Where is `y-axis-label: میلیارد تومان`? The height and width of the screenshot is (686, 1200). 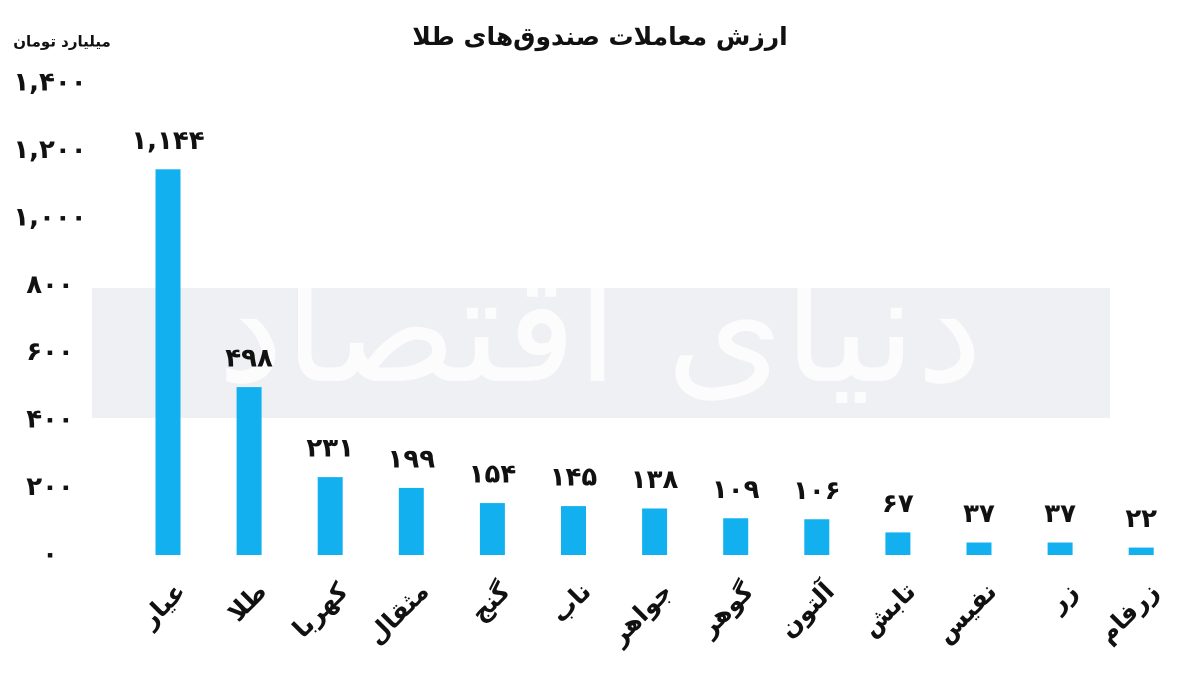 y-axis-label: میلیارد تومان is located at coordinates (62, 42).